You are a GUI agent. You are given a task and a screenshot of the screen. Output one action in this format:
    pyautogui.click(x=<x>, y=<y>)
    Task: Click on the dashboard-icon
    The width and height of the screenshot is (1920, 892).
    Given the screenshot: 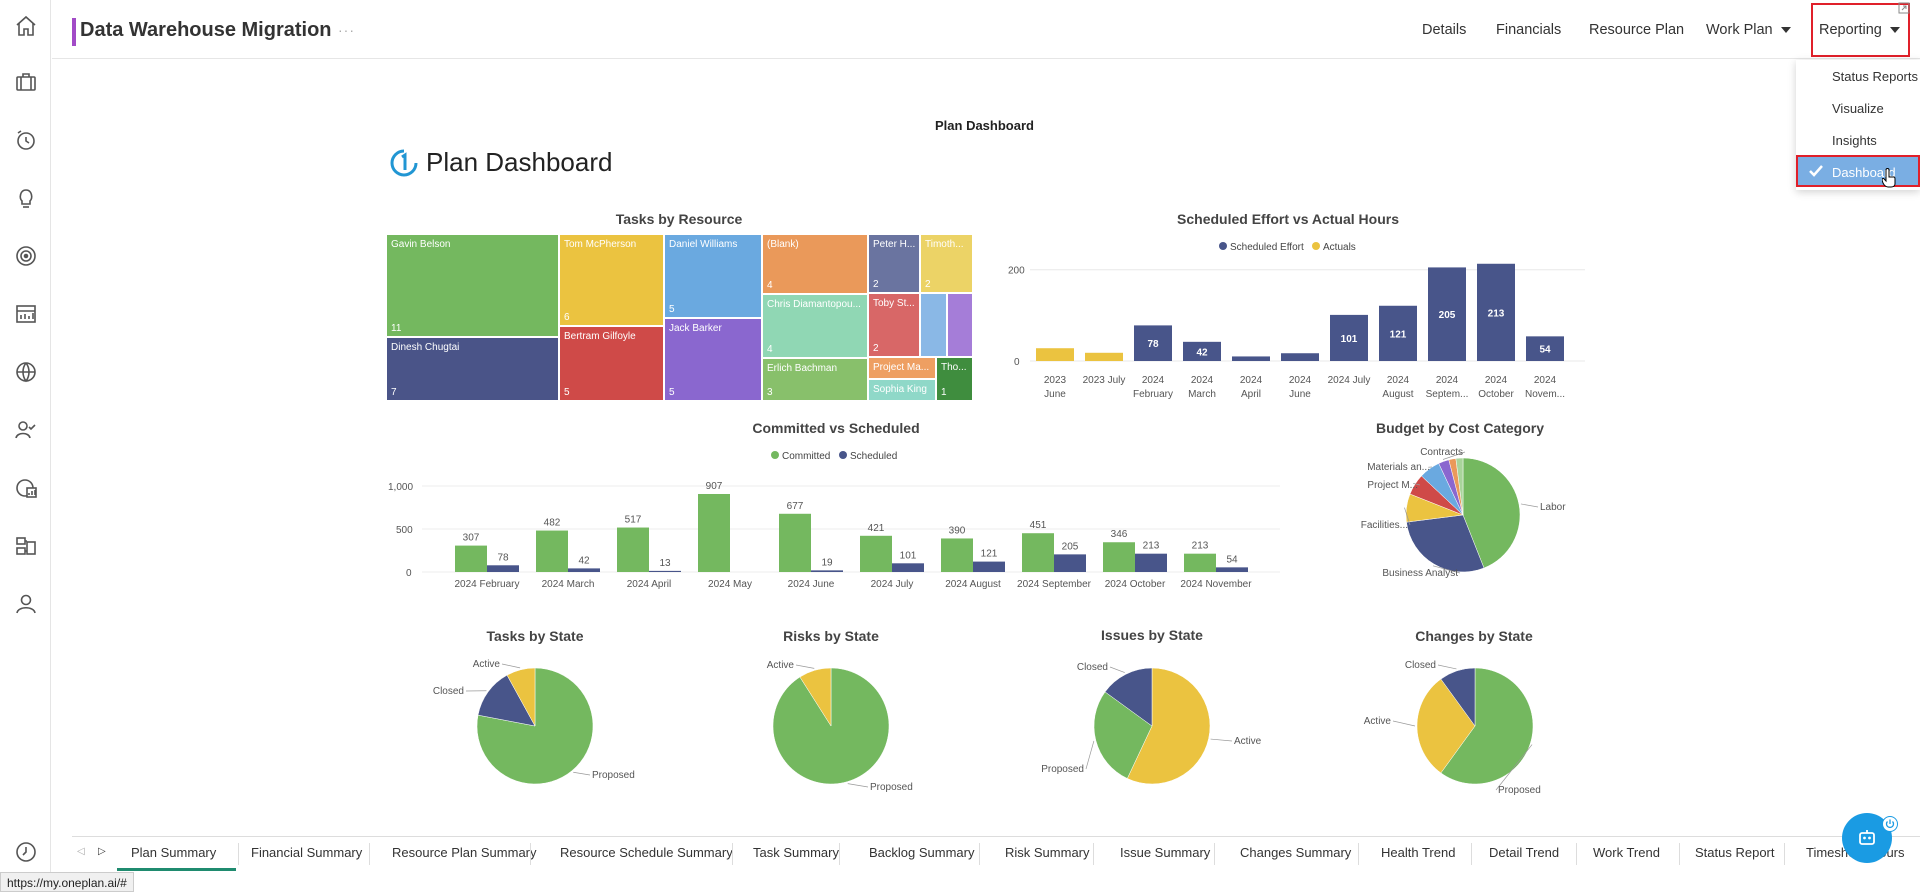 What is the action you would take?
    pyautogui.click(x=25, y=313)
    